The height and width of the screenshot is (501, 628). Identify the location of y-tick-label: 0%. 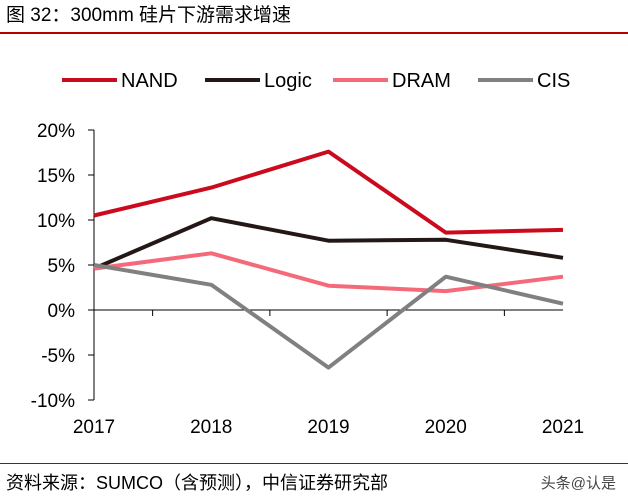
(62, 311).